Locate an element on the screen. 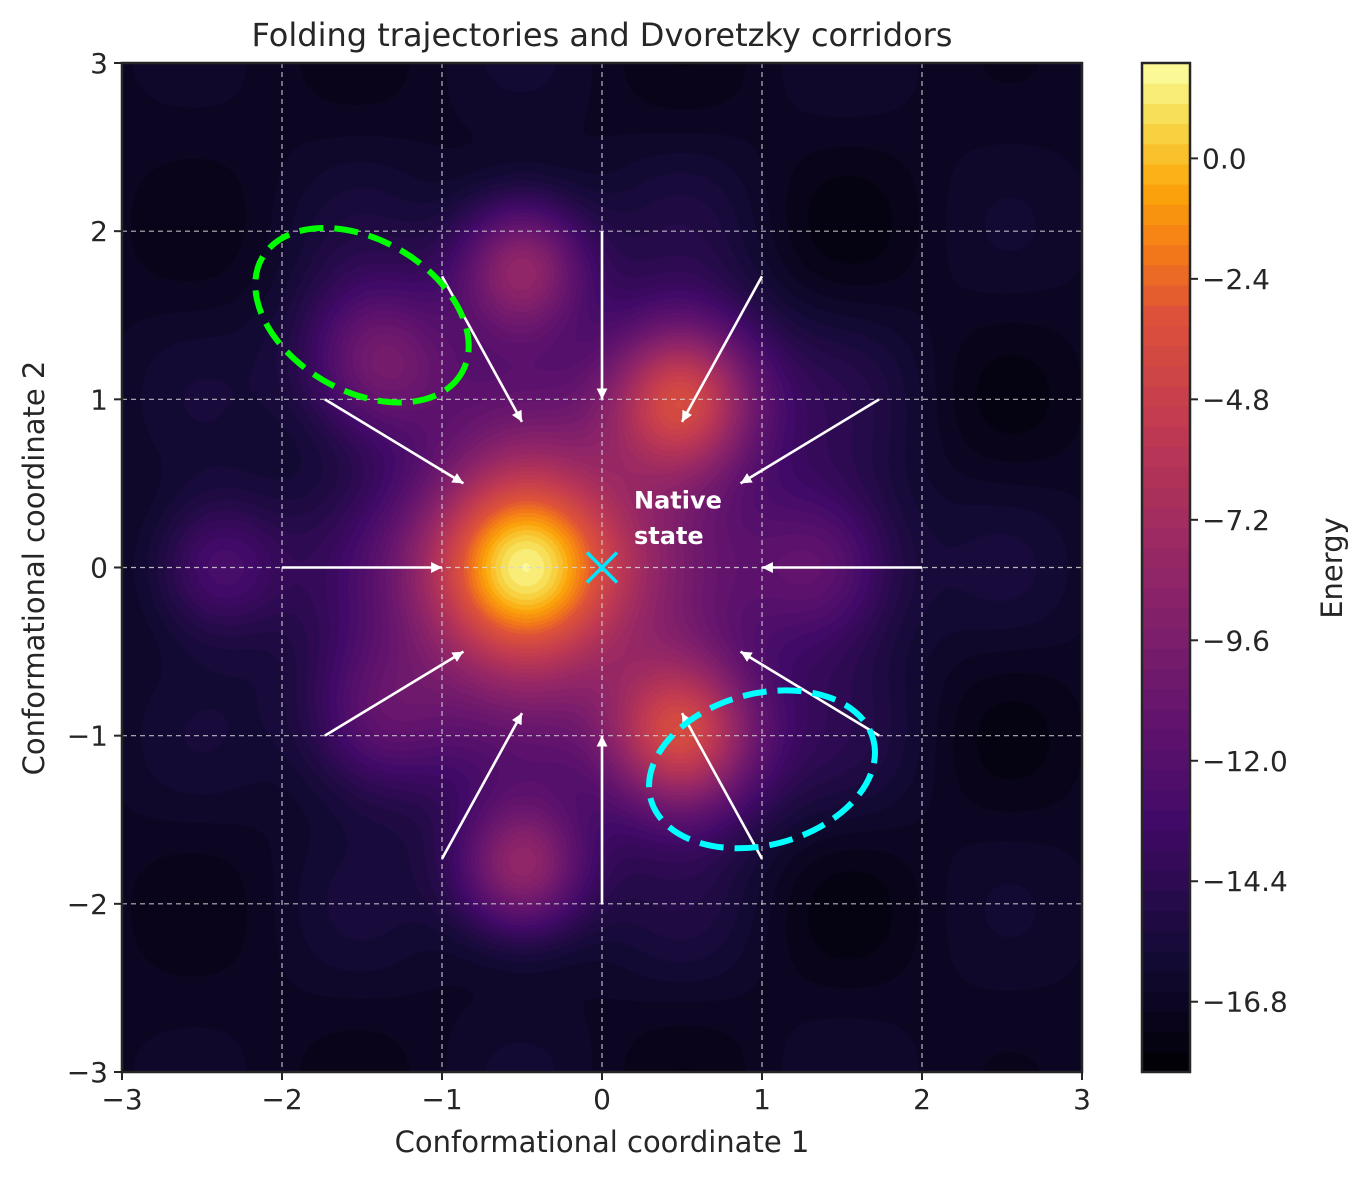 The width and height of the screenshot is (1367, 1180). native-state-label: state is located at coordinates (669, 536).